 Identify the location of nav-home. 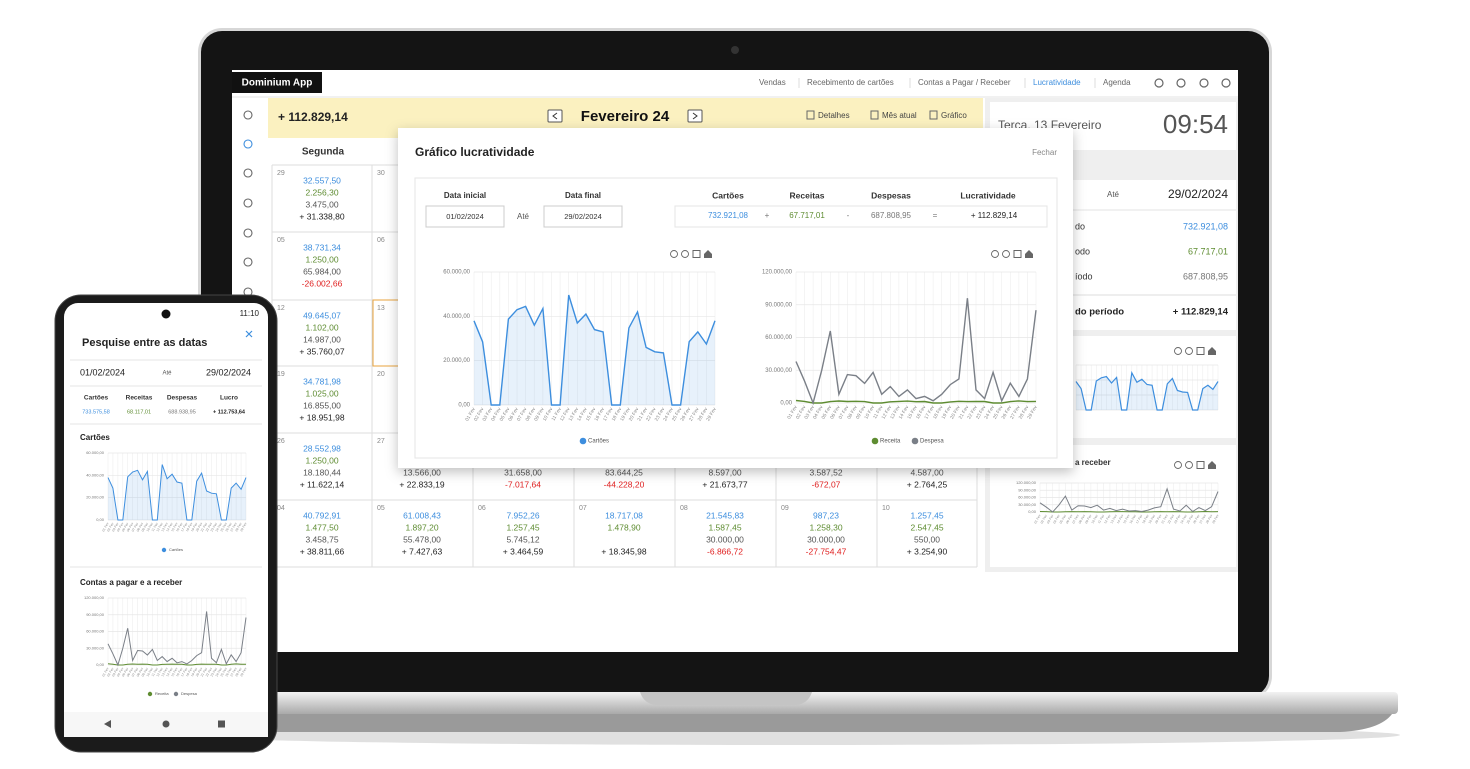
(166, 724).